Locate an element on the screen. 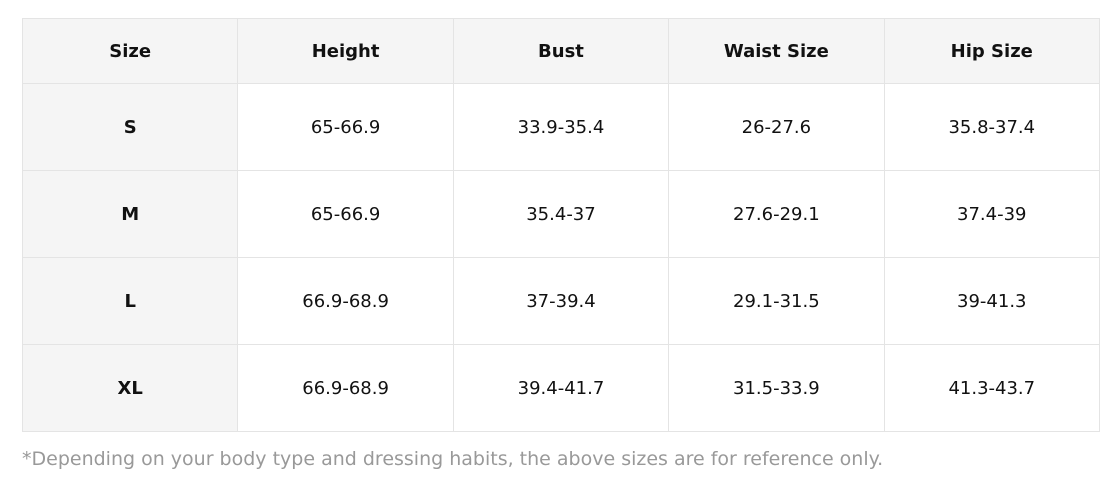 Image resolution: width=1120 pixels, height=483 pixels. header-cell: Size is located at coordinates (130, 51).